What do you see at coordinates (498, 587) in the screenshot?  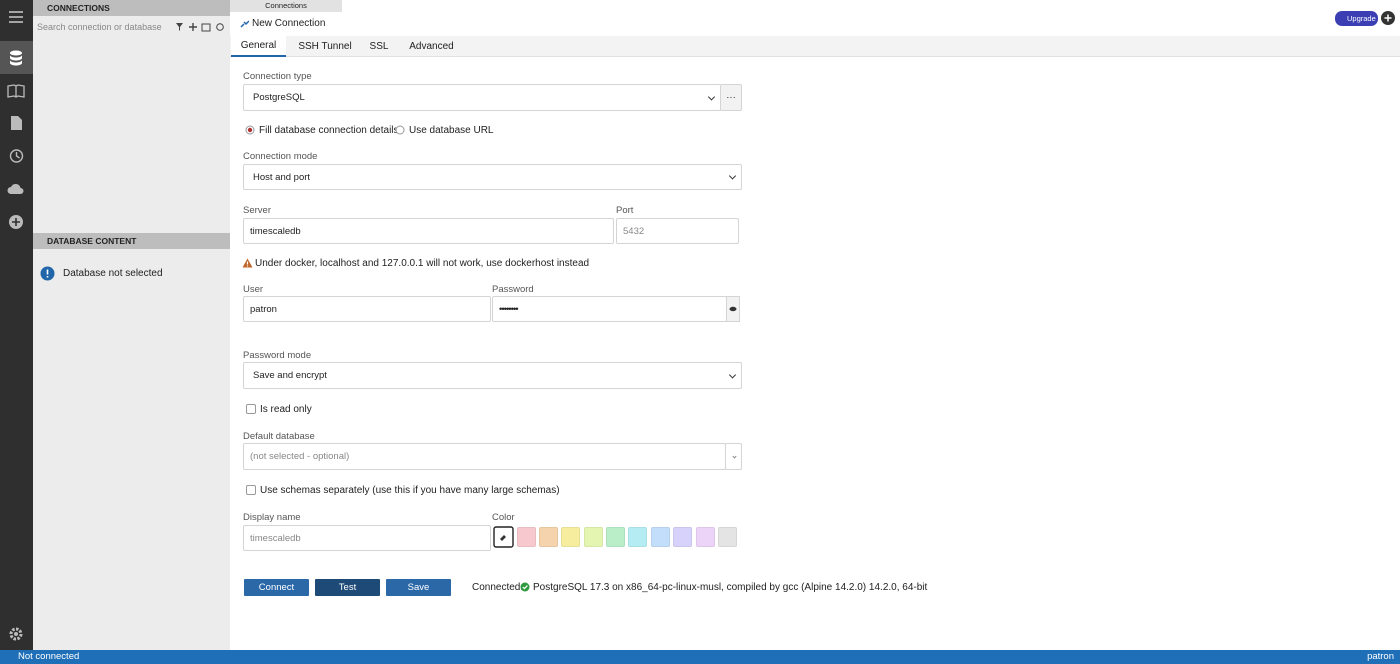 I see `result-label: Connected:` at bounding box center [498, 587].